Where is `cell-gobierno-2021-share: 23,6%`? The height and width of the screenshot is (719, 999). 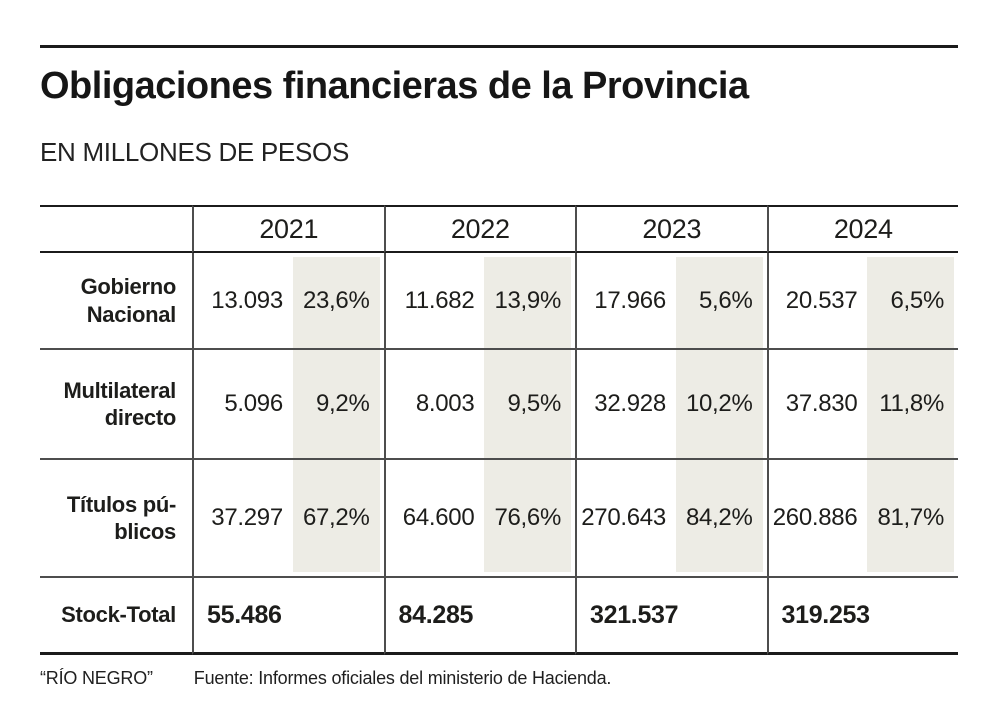 cell-gobierno-2021-share: 23,6% is located at coordinates (338, 301).